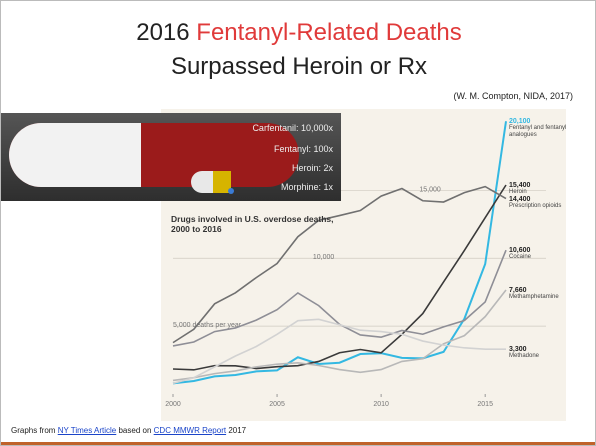 Image resolution: width=596 pixels, height=446 pixels. I want to click on footer-text: based on, so click(135, 430).